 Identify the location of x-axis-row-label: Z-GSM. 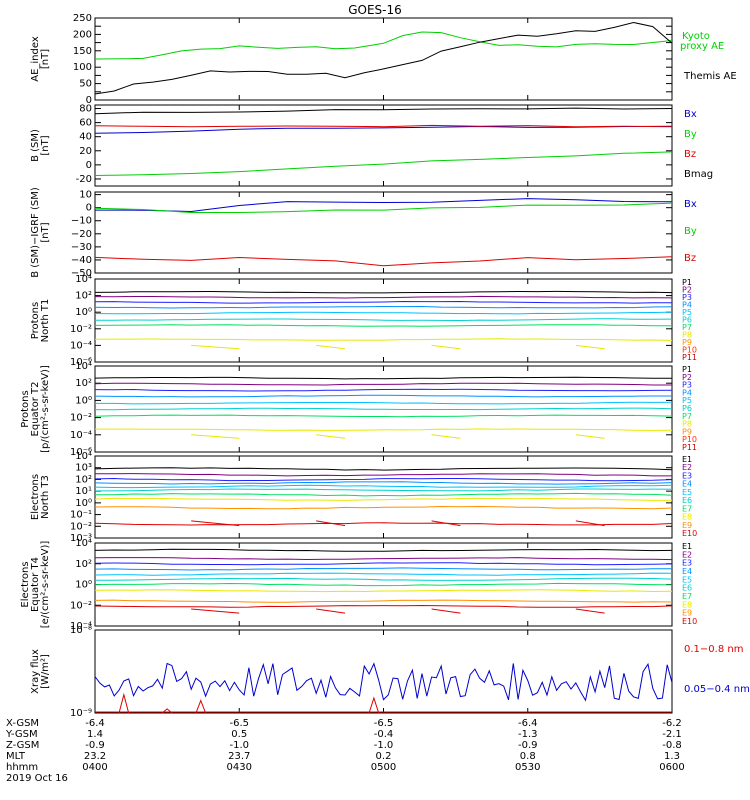
(22, 745).